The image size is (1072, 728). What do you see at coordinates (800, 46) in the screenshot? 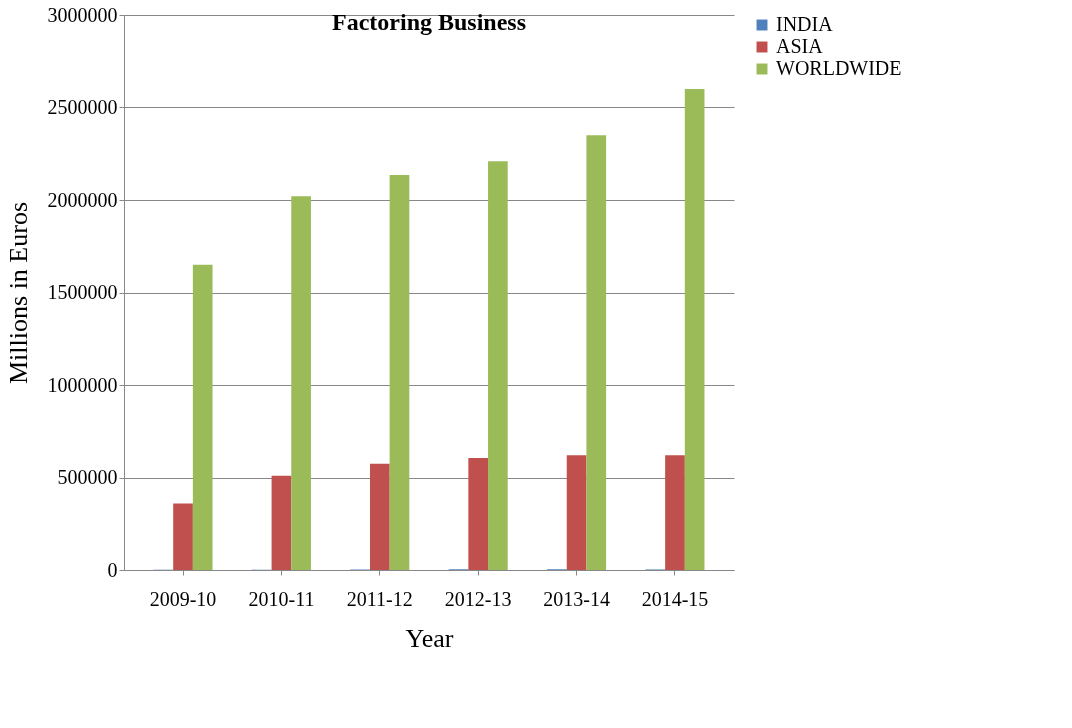
I see `legend-label: ASIA` at bounding box center [800, 46].